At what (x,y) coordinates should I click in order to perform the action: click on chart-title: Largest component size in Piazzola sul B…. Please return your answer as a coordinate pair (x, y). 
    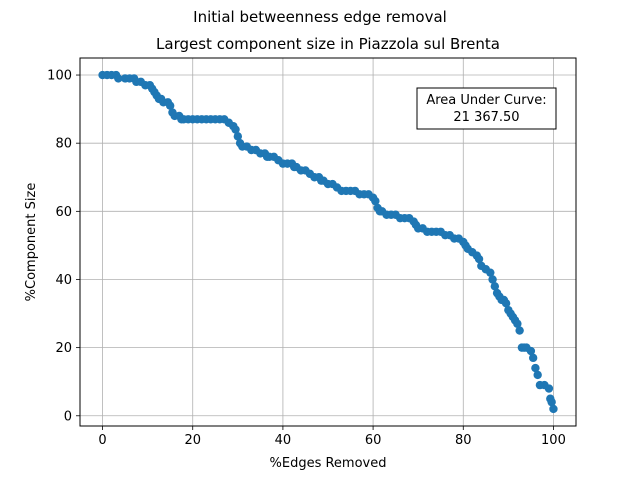
    Looking at the image, I should click on (328, 44).